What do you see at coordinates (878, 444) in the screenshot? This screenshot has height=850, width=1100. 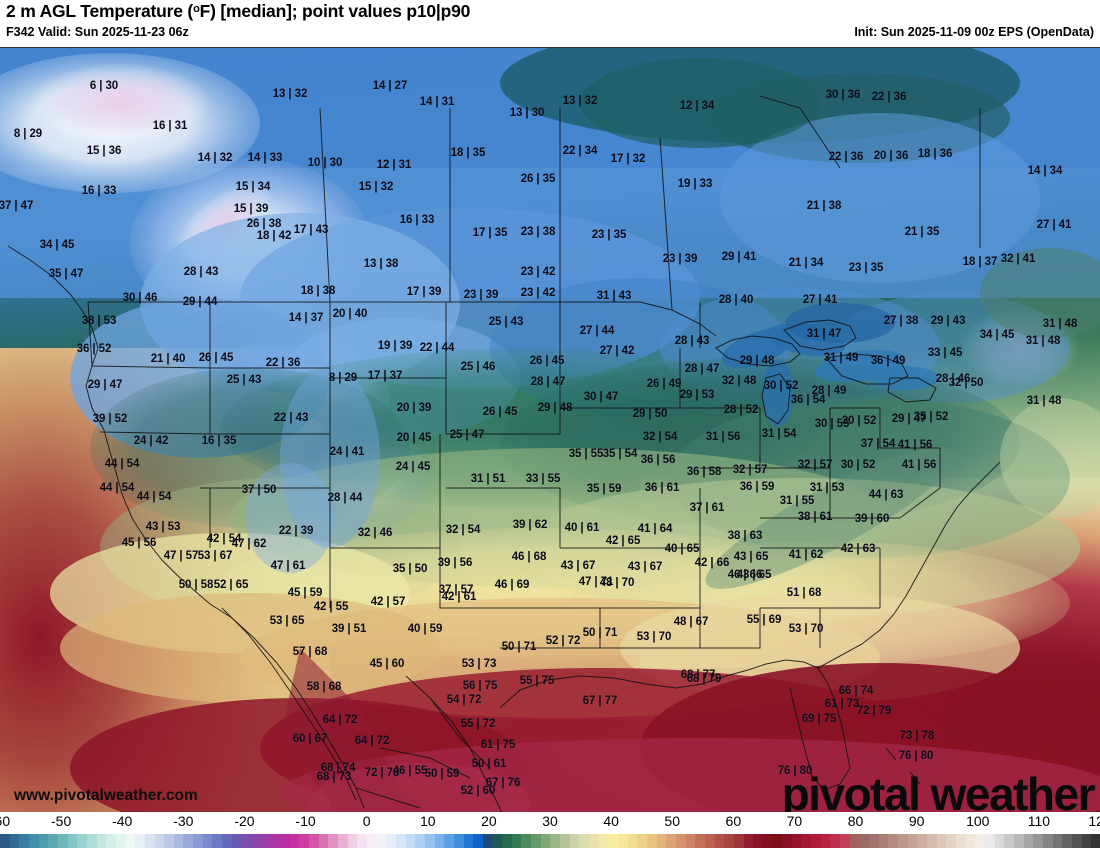 I see `map-point-value: 37 | 54` at bounding box center [878, 444].